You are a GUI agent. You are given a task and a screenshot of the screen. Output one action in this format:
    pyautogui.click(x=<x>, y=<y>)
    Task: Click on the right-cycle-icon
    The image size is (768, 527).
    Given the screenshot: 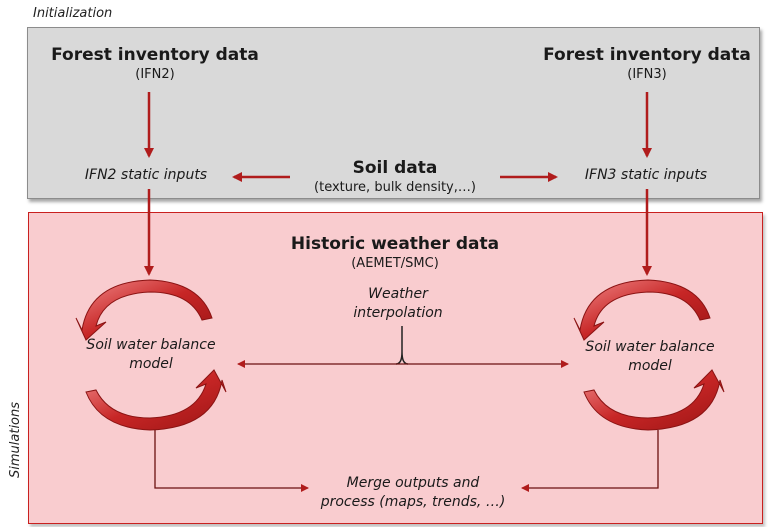 What is the action you would take?
    pyautogui.click(x=649, y=355)
    